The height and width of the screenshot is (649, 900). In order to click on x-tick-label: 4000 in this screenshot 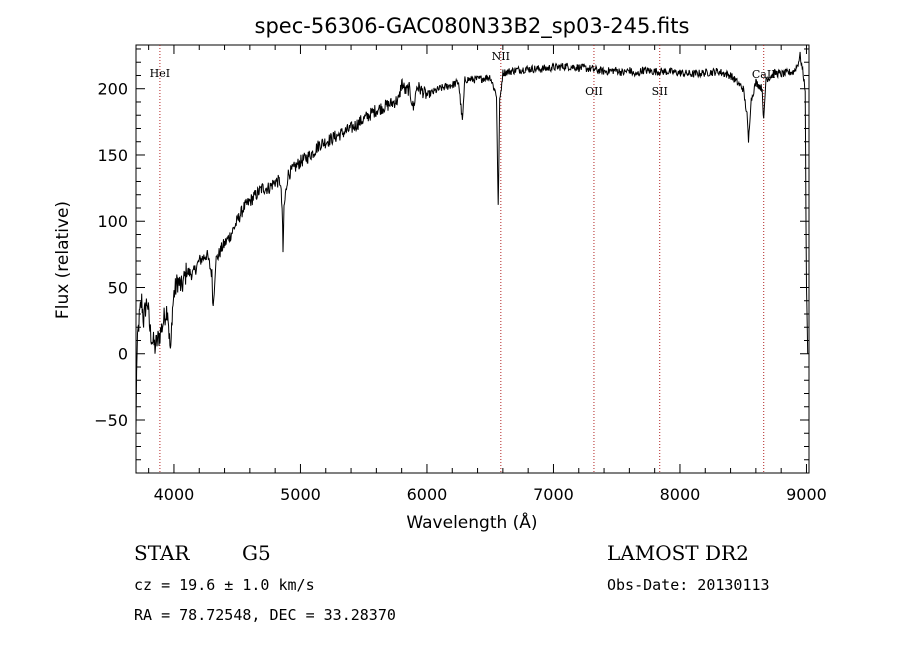, I will do `click(174, 494)`.